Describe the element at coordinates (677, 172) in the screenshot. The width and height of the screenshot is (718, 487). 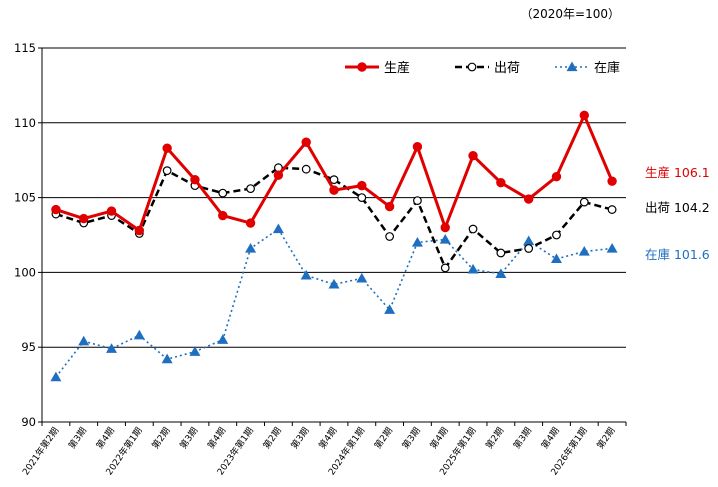
I see `end-label: 生産 106.1` at that location.